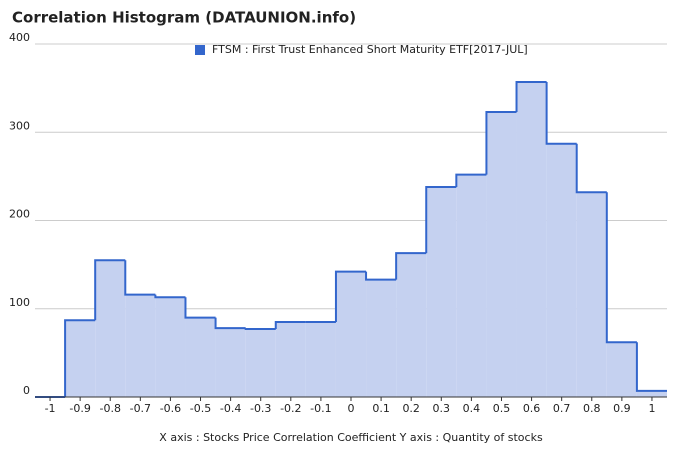 The image size is (680, 462). What do you see at coordinates (651, 408) in the screenshot?
I see `x-tick-label: 1` at bounding box center [651, 408].